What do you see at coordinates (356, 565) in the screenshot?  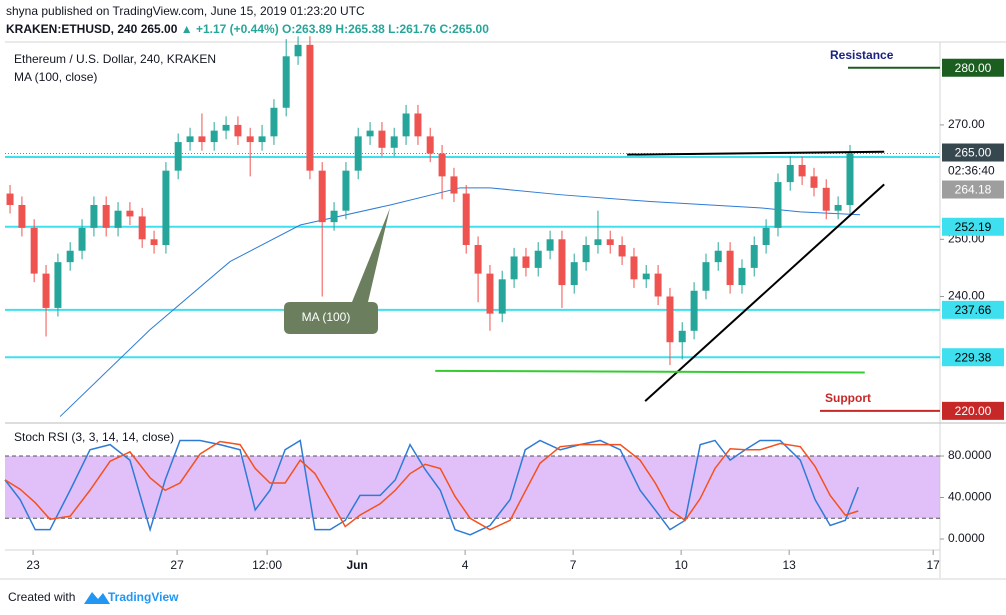 I see `x-tick-label: Jun` at bounding box center [356, 565].